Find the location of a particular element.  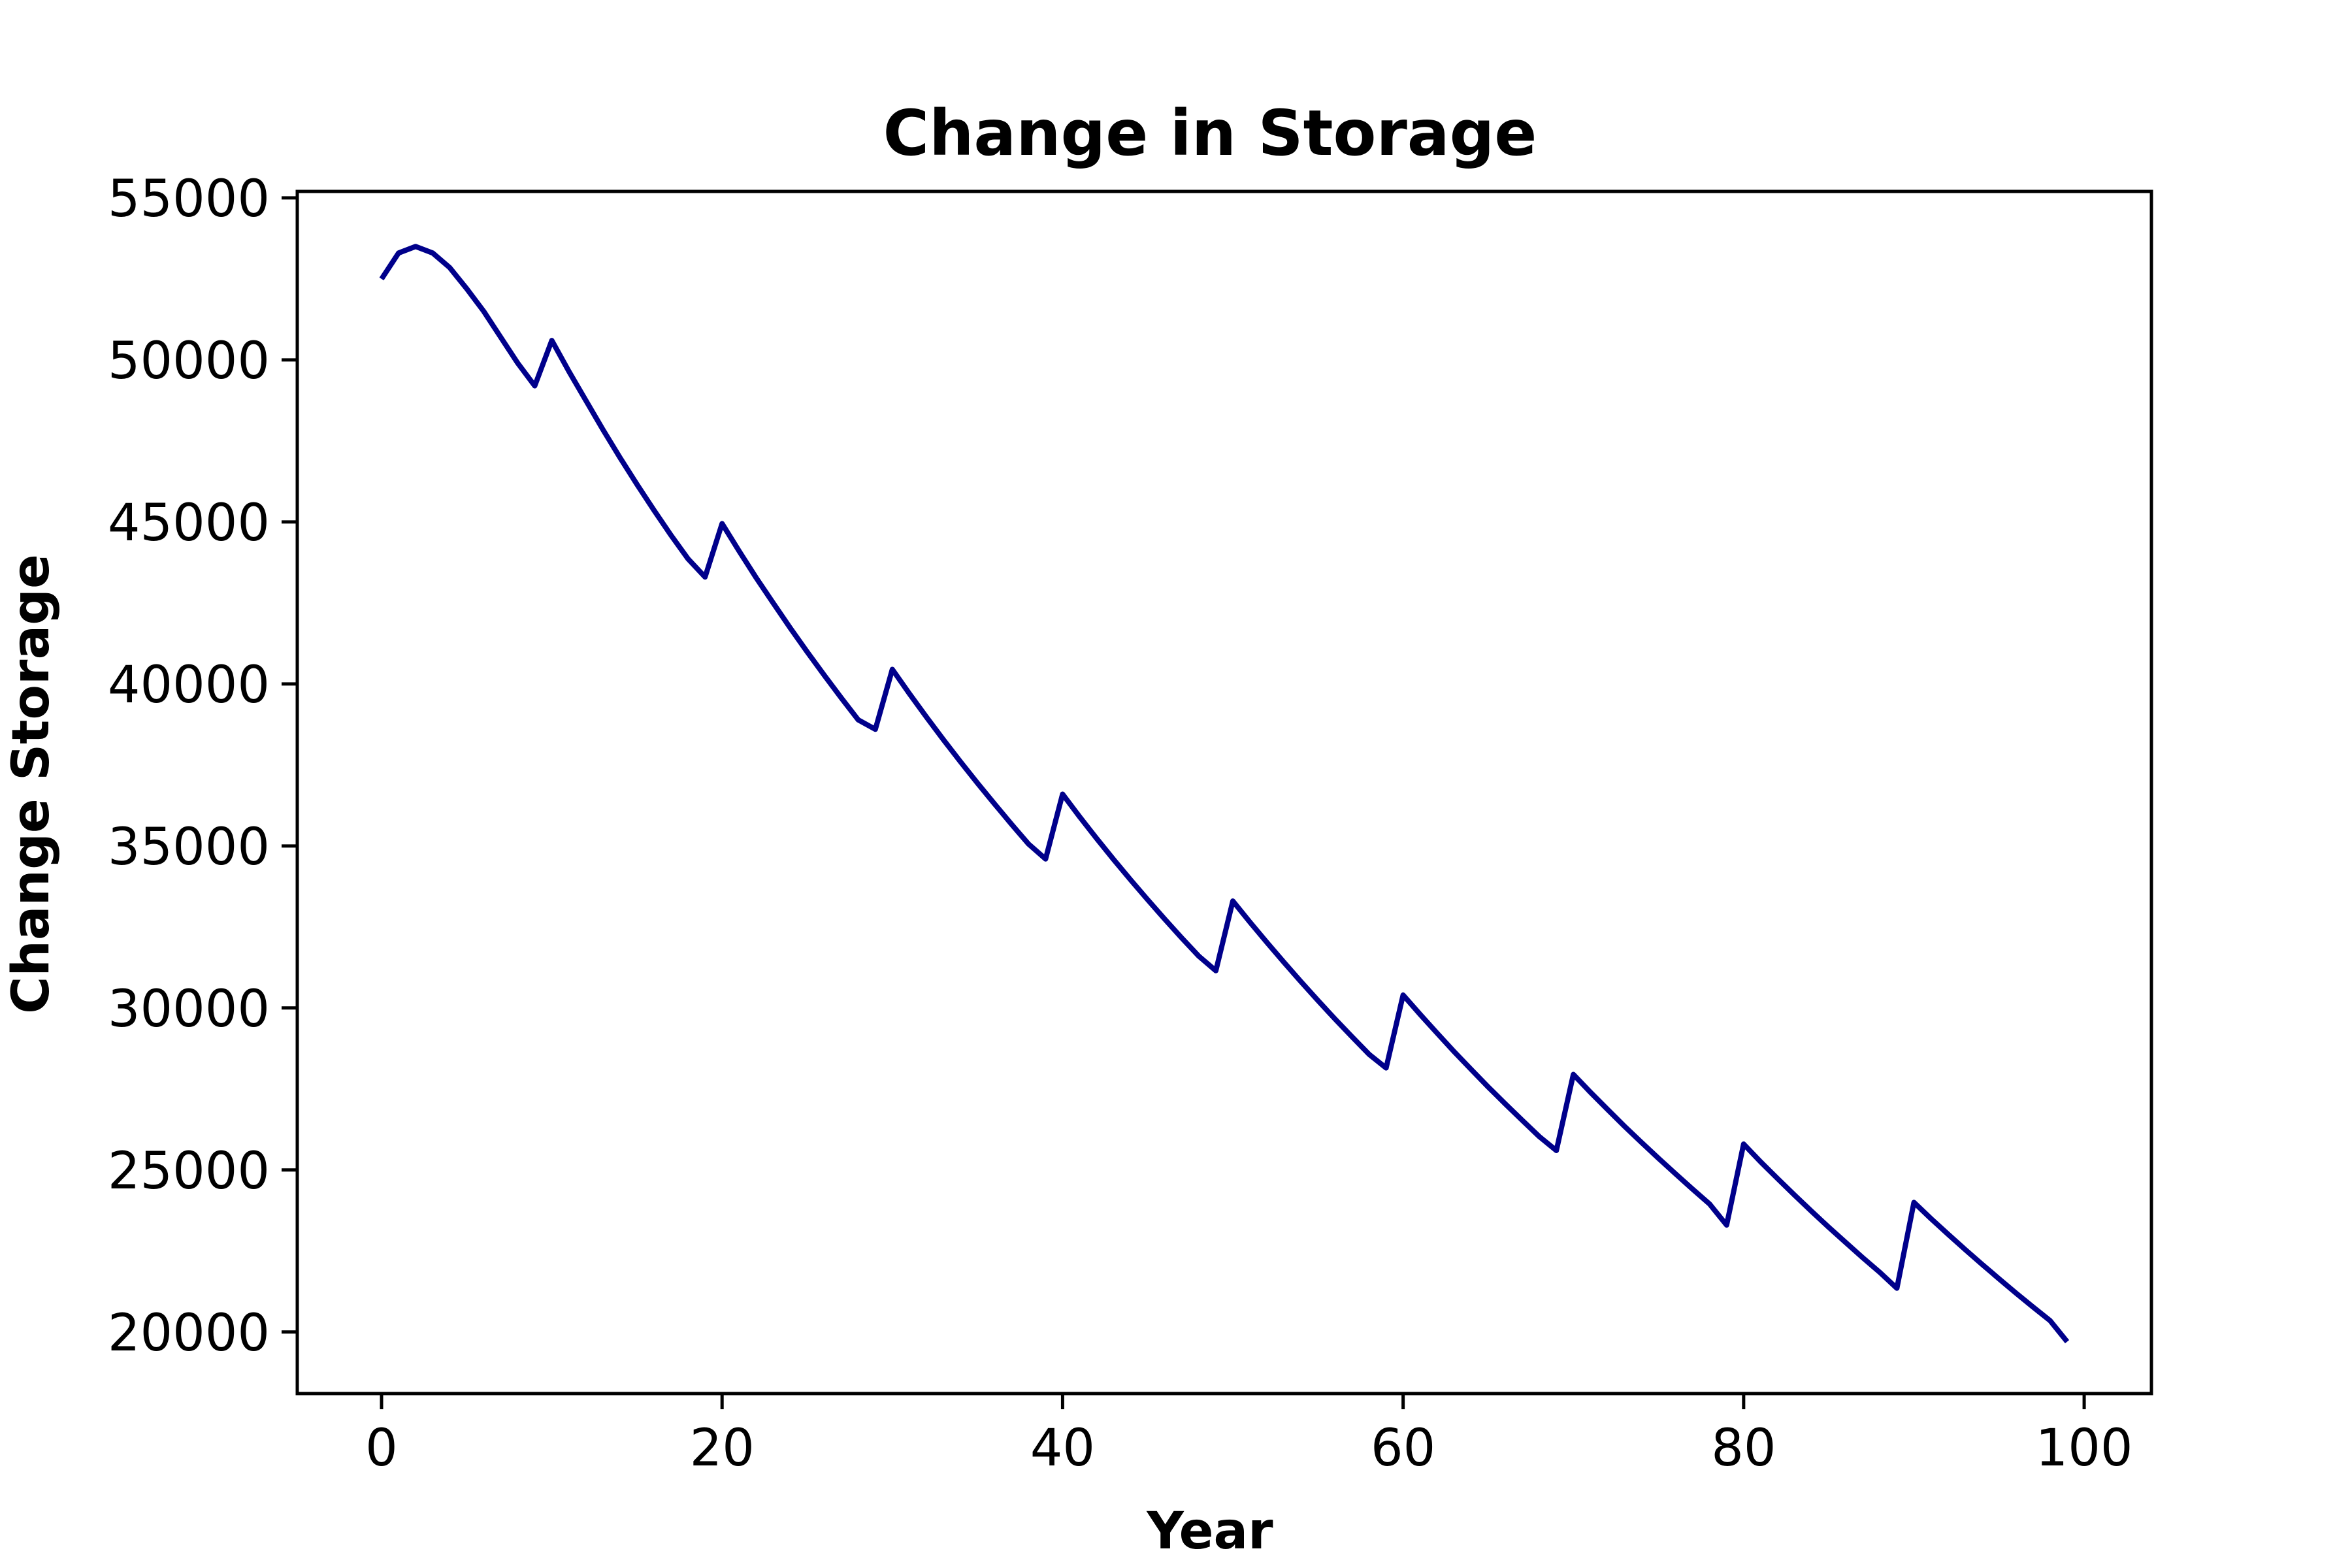

x-axis-label: Year is located at coordinates (1209, 1531).